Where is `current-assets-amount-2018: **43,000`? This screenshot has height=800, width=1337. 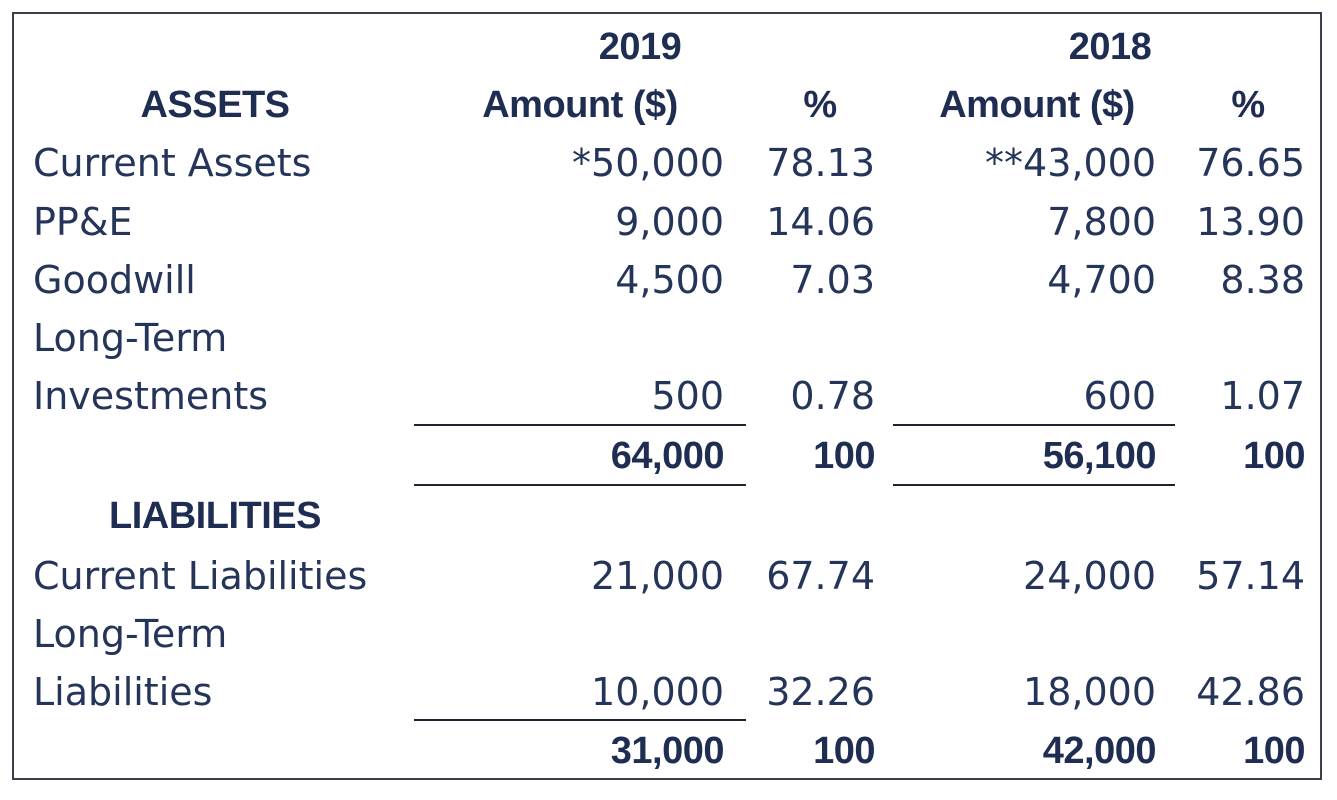
current-assets-amount-2018: **43,000 is located at coordinates (1070, 163).